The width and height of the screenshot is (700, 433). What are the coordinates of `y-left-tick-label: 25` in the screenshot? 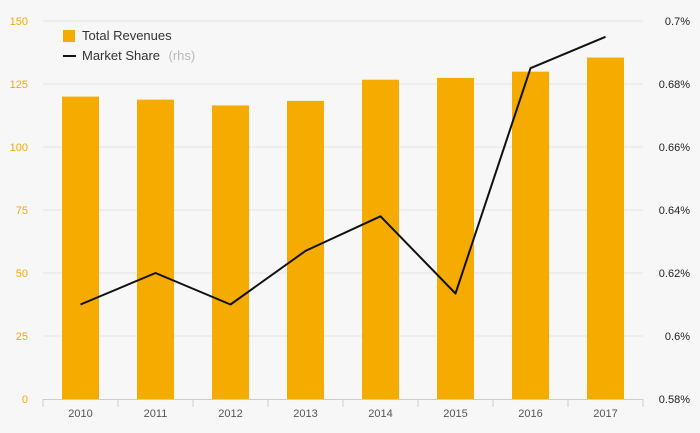 It's located at (22, 337).